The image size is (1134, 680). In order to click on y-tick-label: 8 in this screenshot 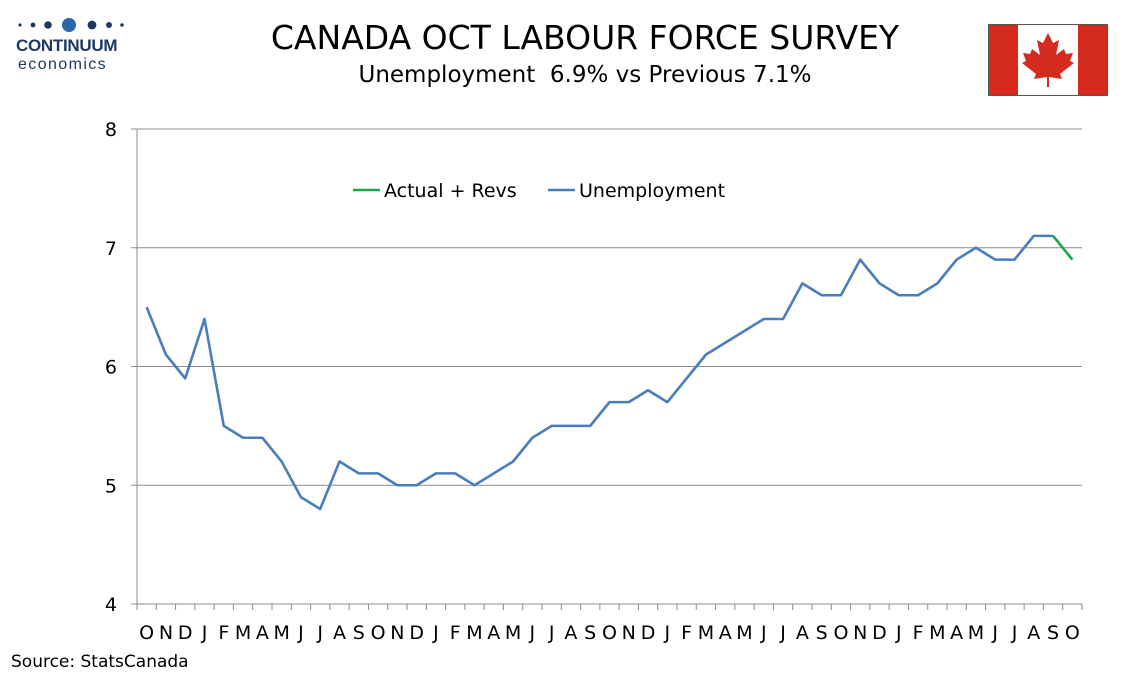, I will do `click(111, 130)`.